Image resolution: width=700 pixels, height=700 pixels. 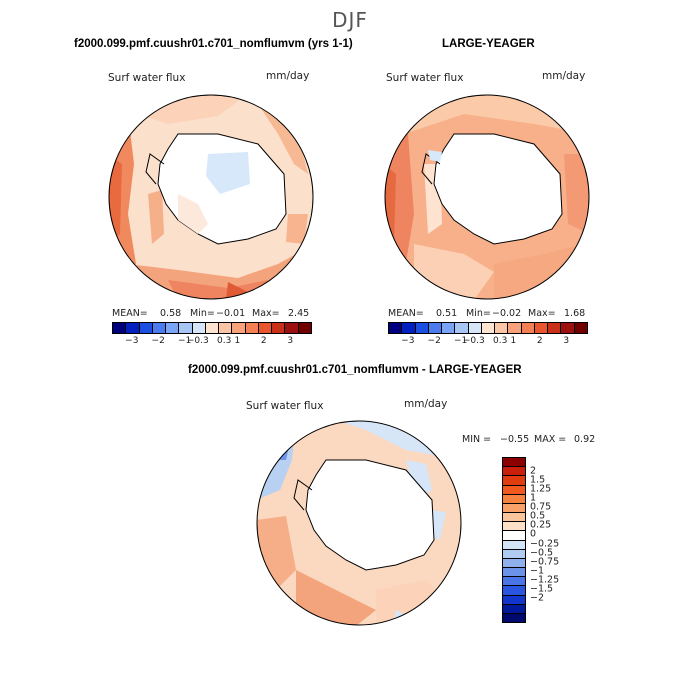 What do you see at coordinates (545, 544) in the screenshot?
I see `colorbar-label: −0.25` at bounding box center [545, 544].